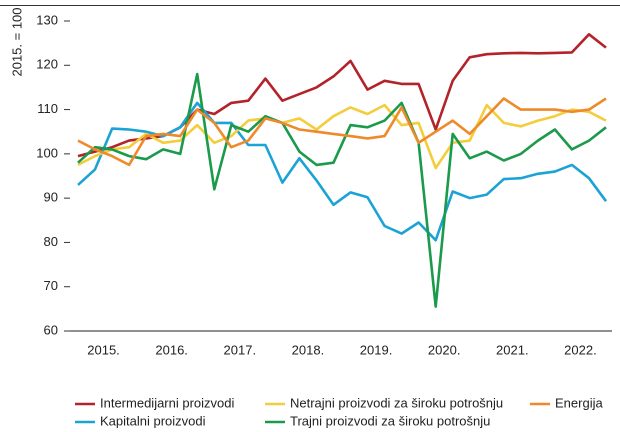  What do you see at coordinates (512, 349) in the screenshot?
I see `x-tick-label: 2021.` at bounding box center [512, 349].